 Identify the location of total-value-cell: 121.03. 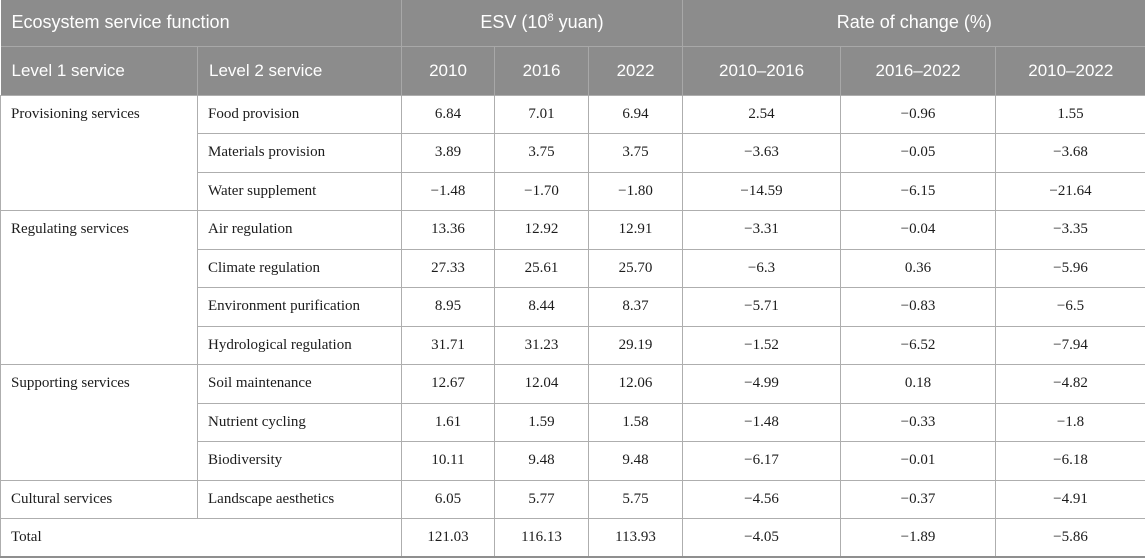
(448, 538).